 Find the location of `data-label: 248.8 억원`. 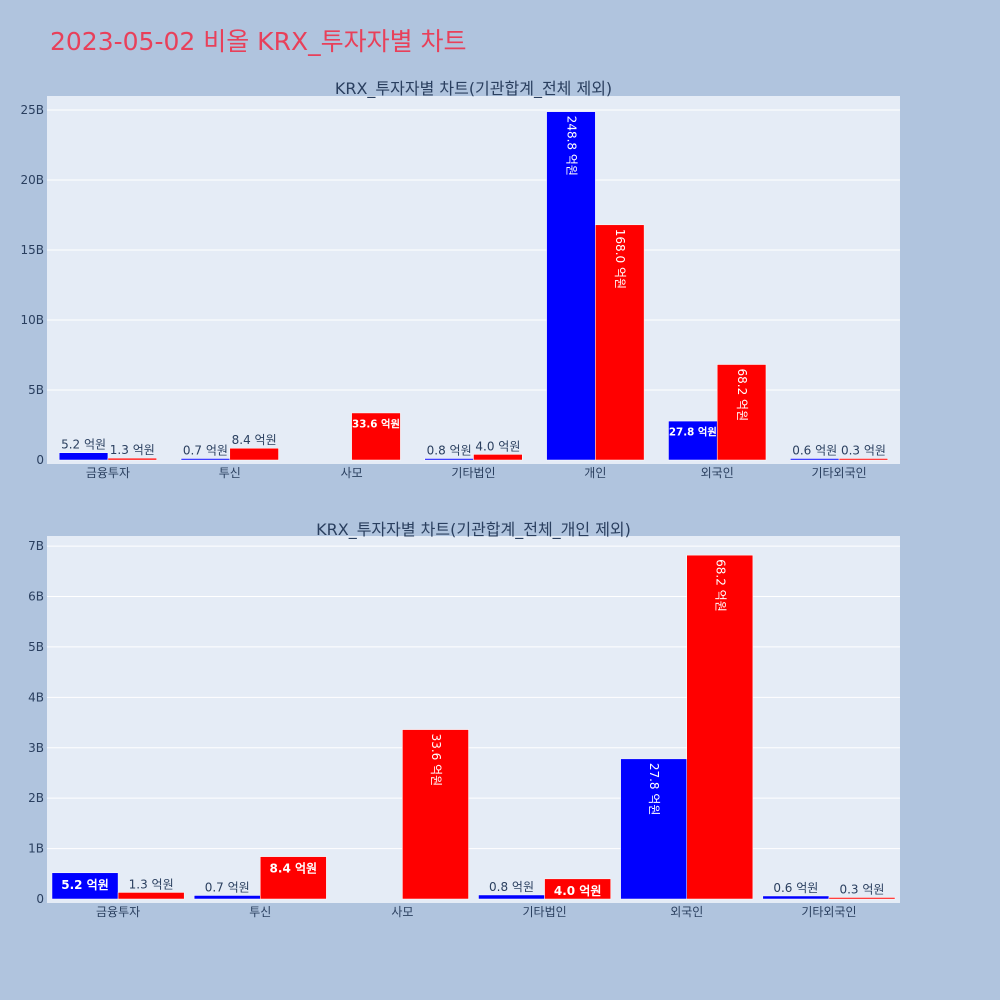

data-label: 248.8 억원 is located at coordinates (571, 146).